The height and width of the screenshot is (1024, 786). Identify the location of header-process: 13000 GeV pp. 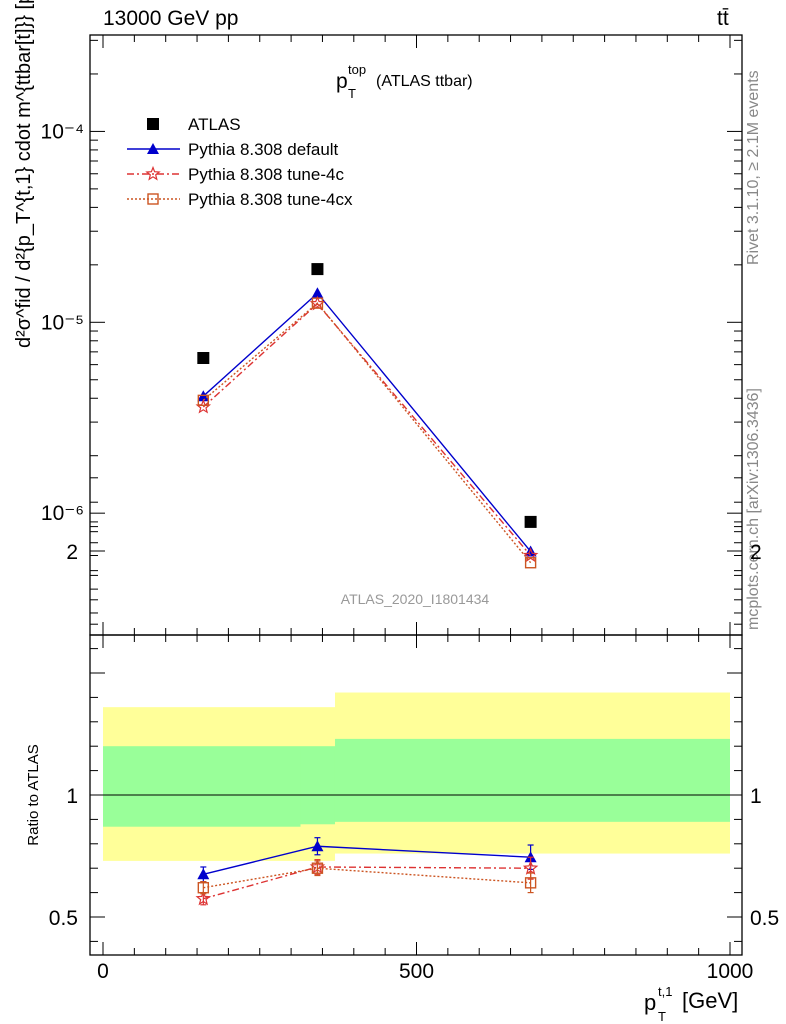
(171, 18).